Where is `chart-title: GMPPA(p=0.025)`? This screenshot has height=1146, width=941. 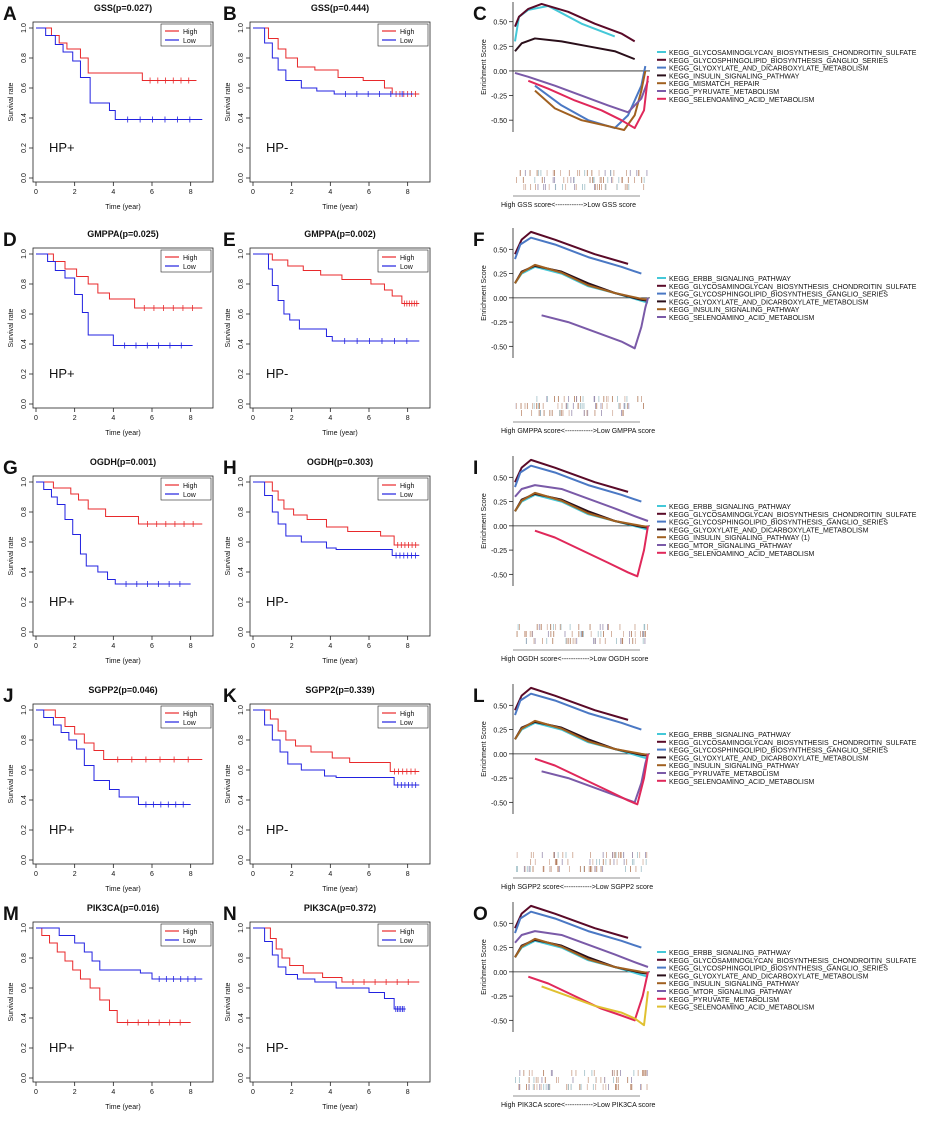
chart-title: GMPPA(p=0.025) is located at coordinates (123, 234).